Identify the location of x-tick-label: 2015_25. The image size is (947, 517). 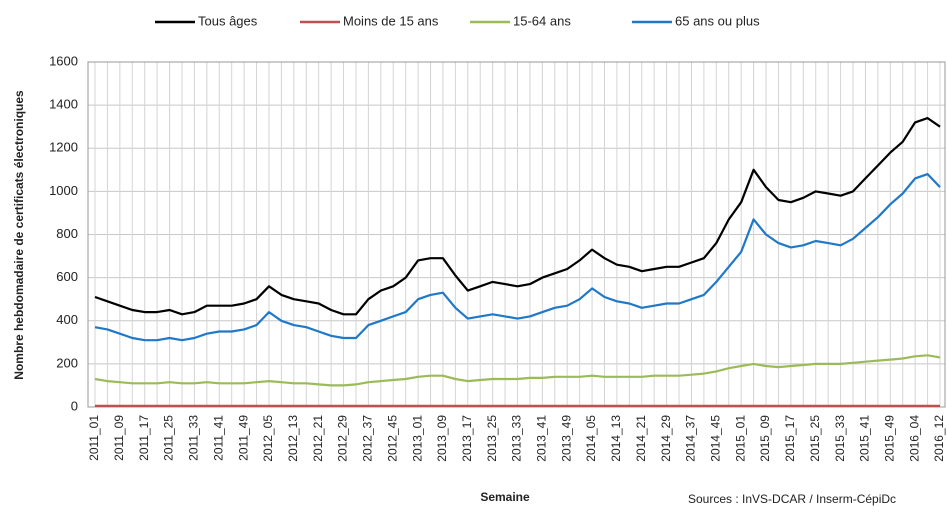
(815, 438).